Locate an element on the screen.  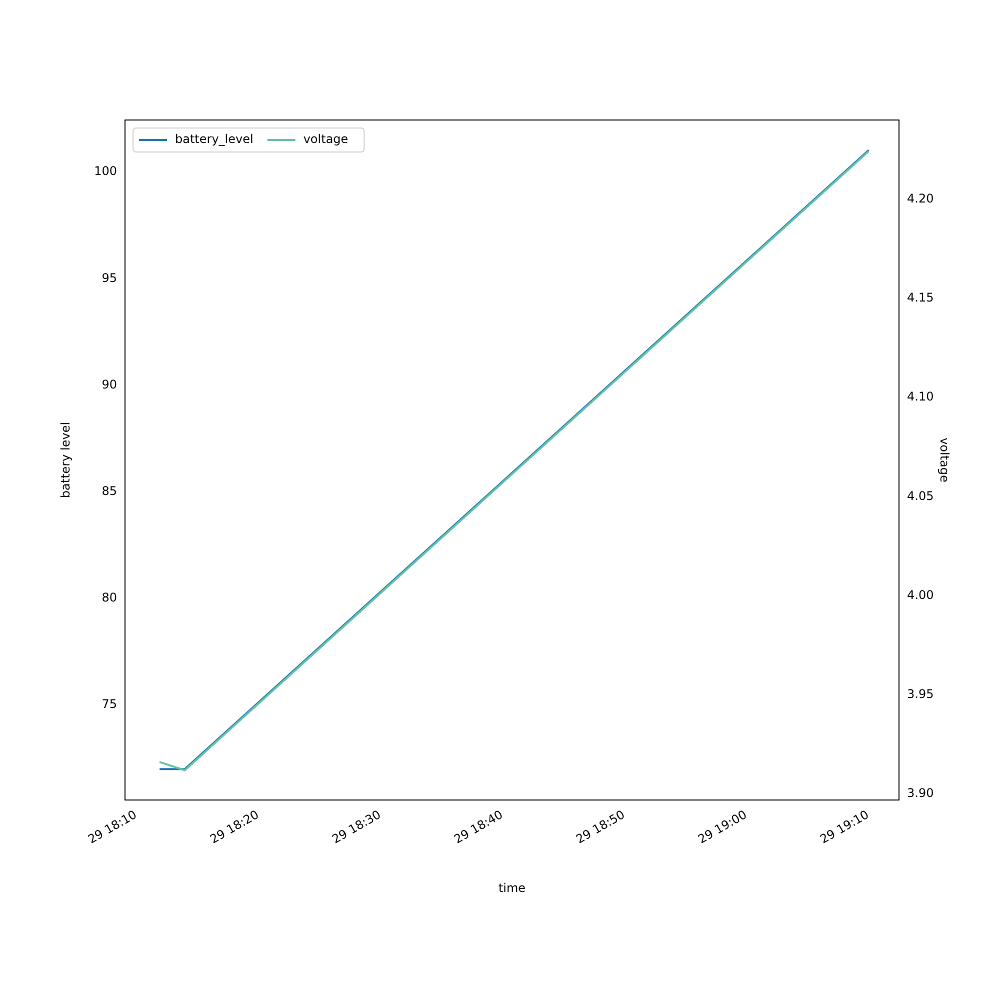
y-tick-label: 80 is located at coordinates (109, 597).